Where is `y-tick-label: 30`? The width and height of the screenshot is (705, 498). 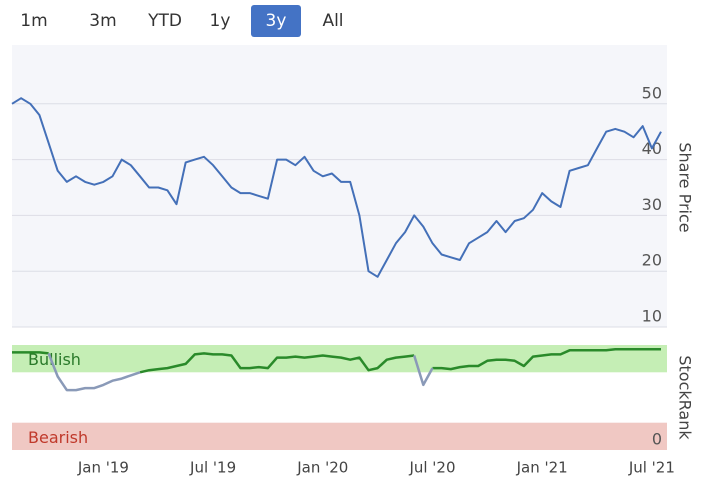
y-tick-label: 30 is located at coordinates (652, 204).